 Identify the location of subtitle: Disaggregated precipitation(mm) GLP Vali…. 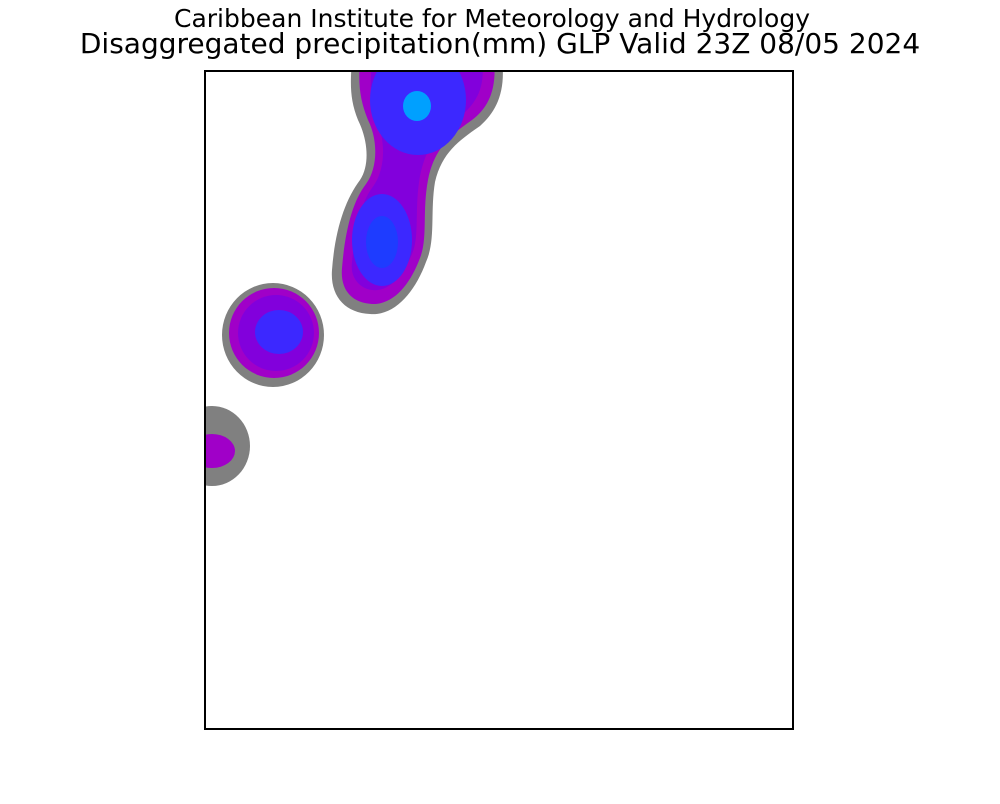
(500, 43).